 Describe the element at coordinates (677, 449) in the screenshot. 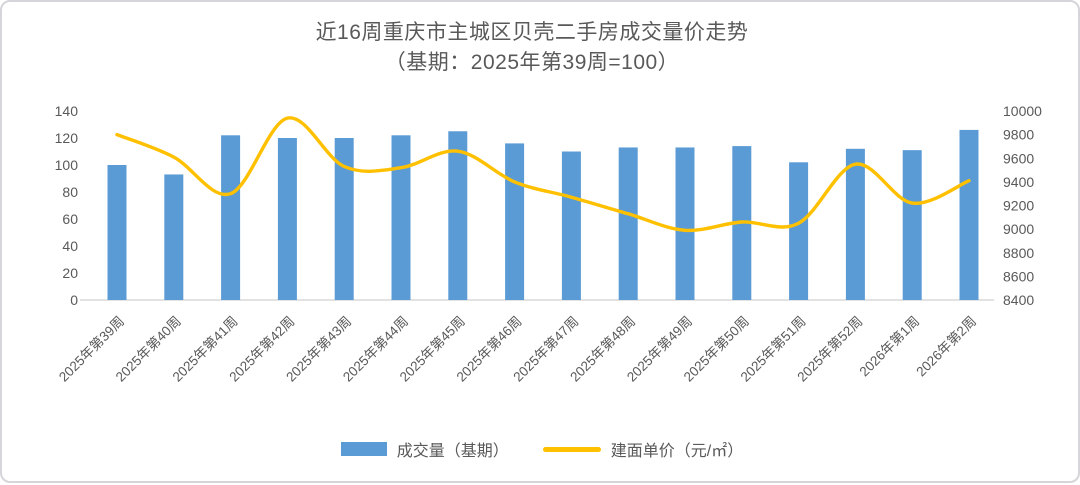

I see `legend-line-label: 建面单价（元/㎡）` at that location.